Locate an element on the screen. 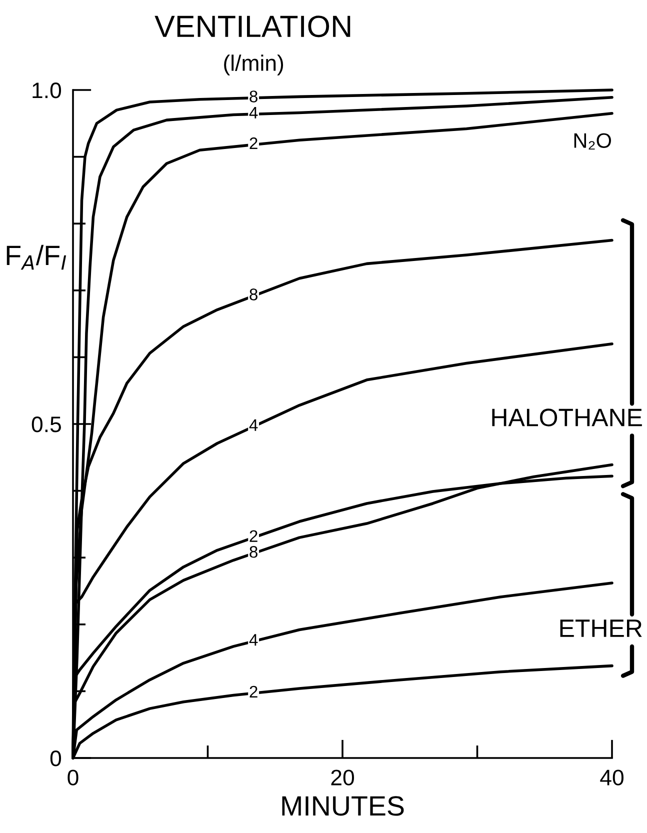  annotation: N₂O is located at coordinates (593, 141).